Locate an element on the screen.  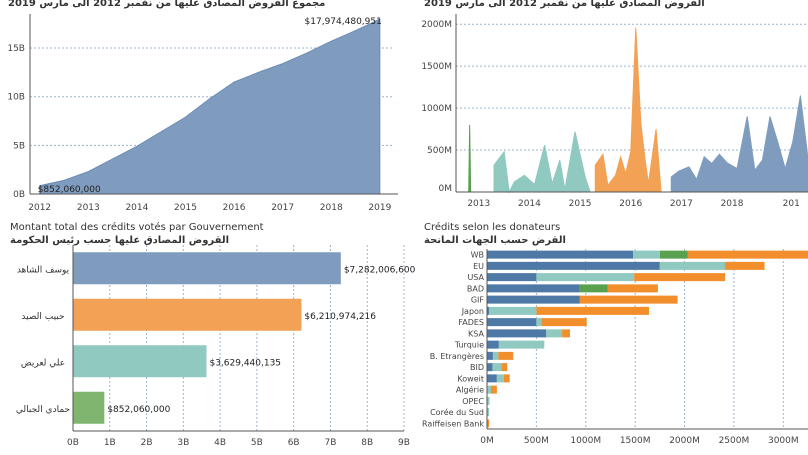
government-category-label: علي لعريض is located at coordinates (43, 363).